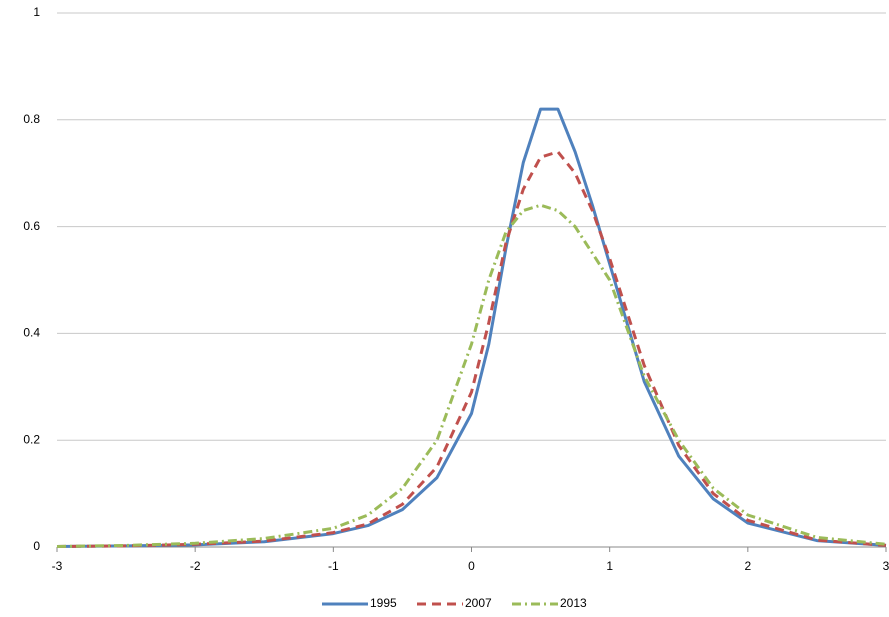  What do you see at coordinates (573, 603) in the screenshot?
I see `legend-label: 2013` at bounding box center [573, 603].